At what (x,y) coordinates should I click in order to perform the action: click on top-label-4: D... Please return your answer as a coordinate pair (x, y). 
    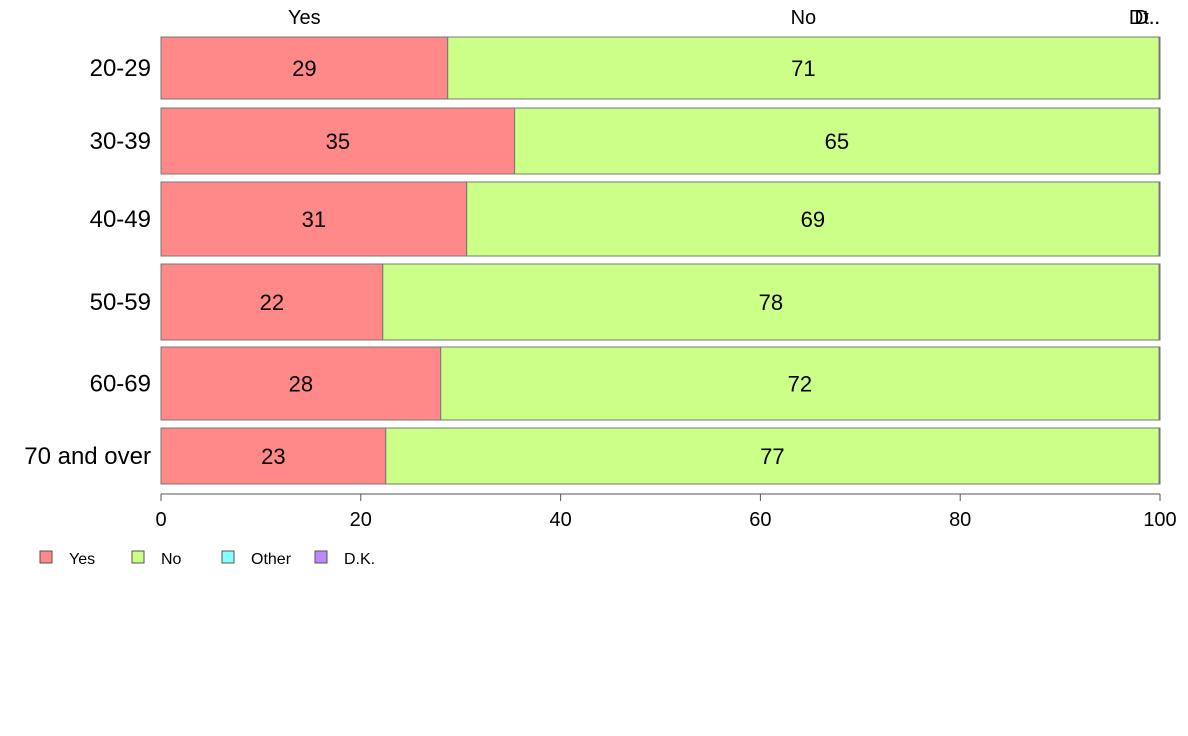
    Looking at the image, I should click on (1147, 18).